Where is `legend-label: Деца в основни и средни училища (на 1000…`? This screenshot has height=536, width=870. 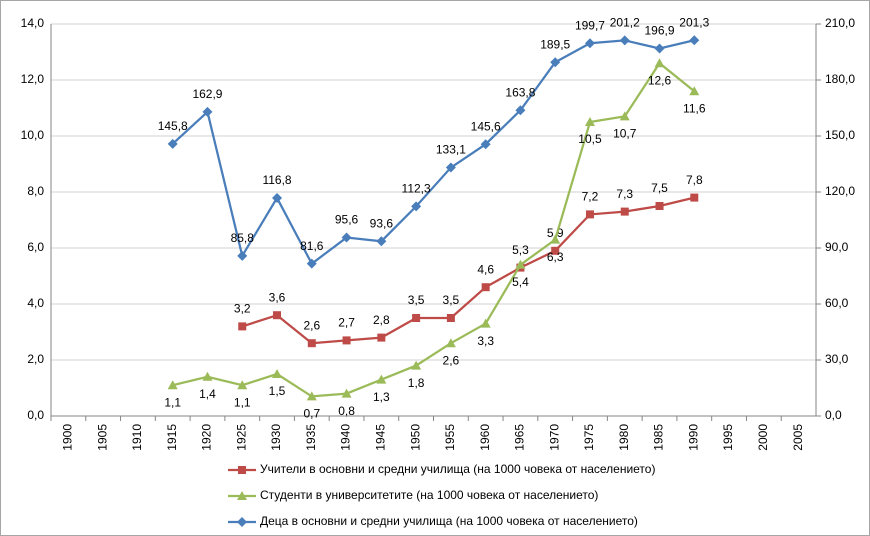
legend-label: Деца в основни и средни училища (на 1000… is located at coordinates (449, 521).